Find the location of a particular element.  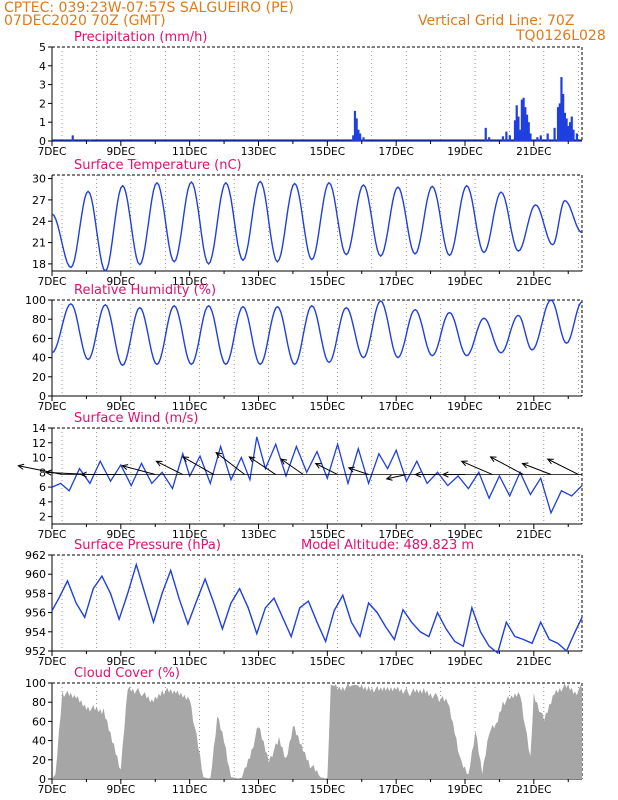

panel5-title: Surface Pressure (hPa) is located at coordinates (147, 545).